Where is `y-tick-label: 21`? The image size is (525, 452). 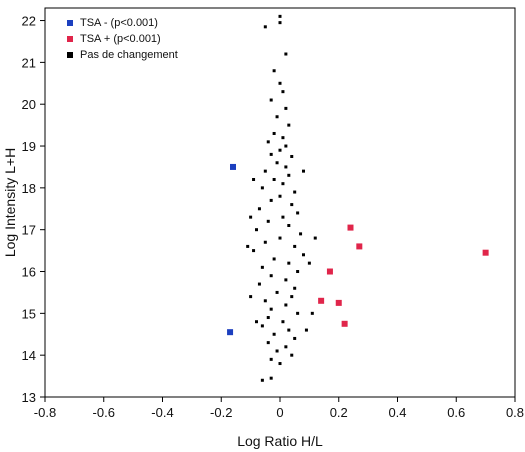
y-tick-label: 21 is located at coordinates (29, 62).